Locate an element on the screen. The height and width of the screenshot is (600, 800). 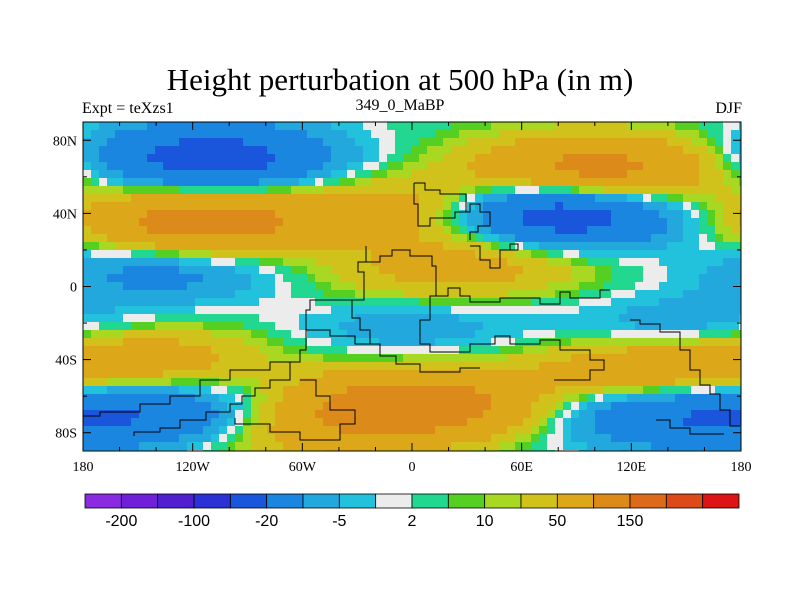
plot-title: Height perturbation at 500 hPa (in m) is located at coordinates (400, 79).